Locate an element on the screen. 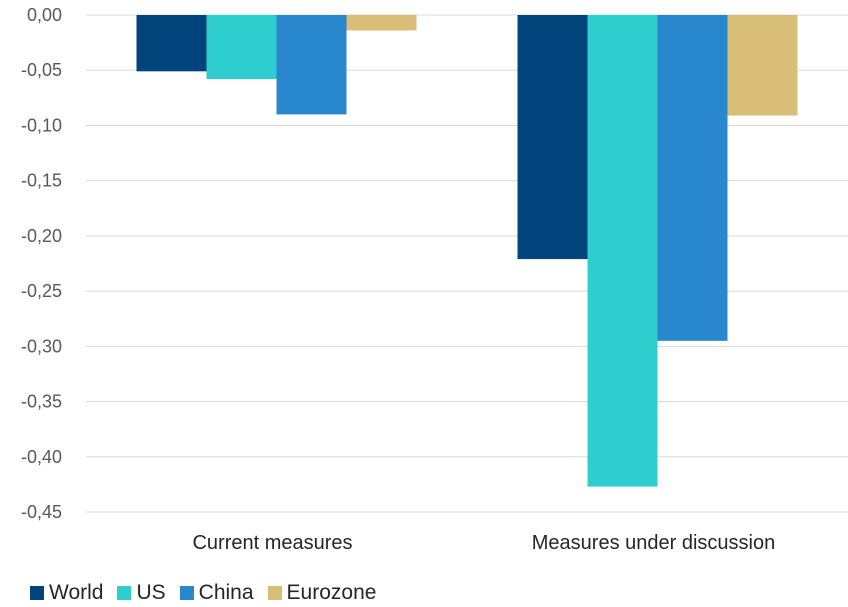 The image size is (848, 607). y-tick-label: -0,45 is located at coordinates (41, 512).